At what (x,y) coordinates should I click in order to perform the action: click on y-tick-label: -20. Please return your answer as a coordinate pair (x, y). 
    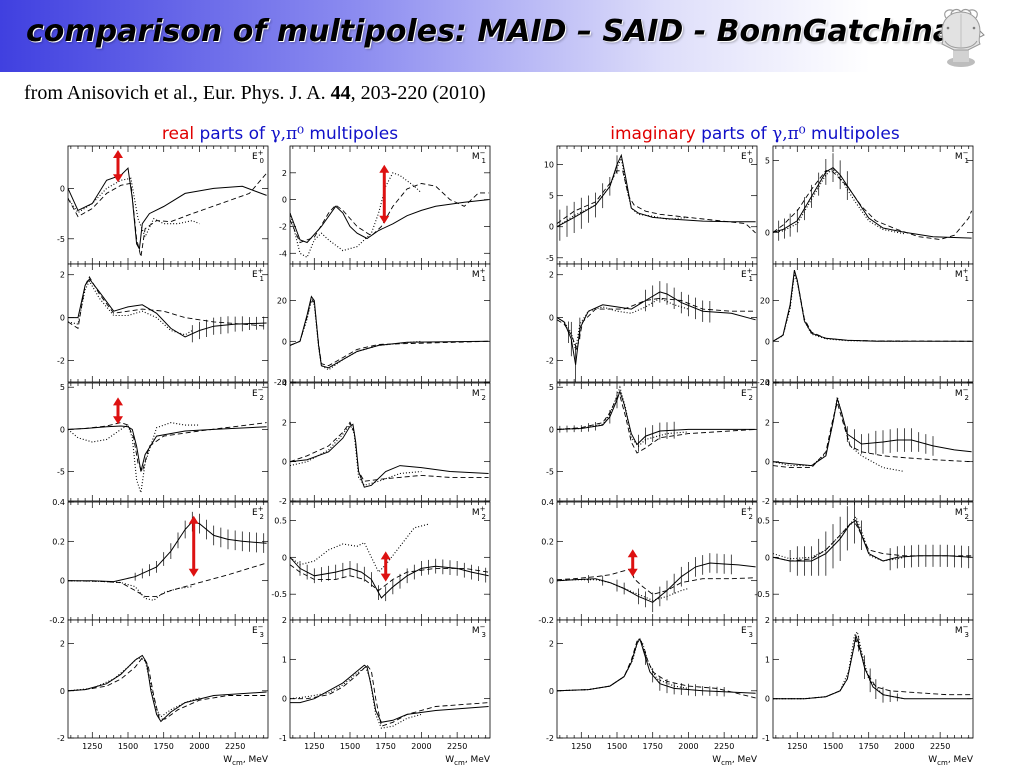
    Looking at the image, I should click on (763, 382).